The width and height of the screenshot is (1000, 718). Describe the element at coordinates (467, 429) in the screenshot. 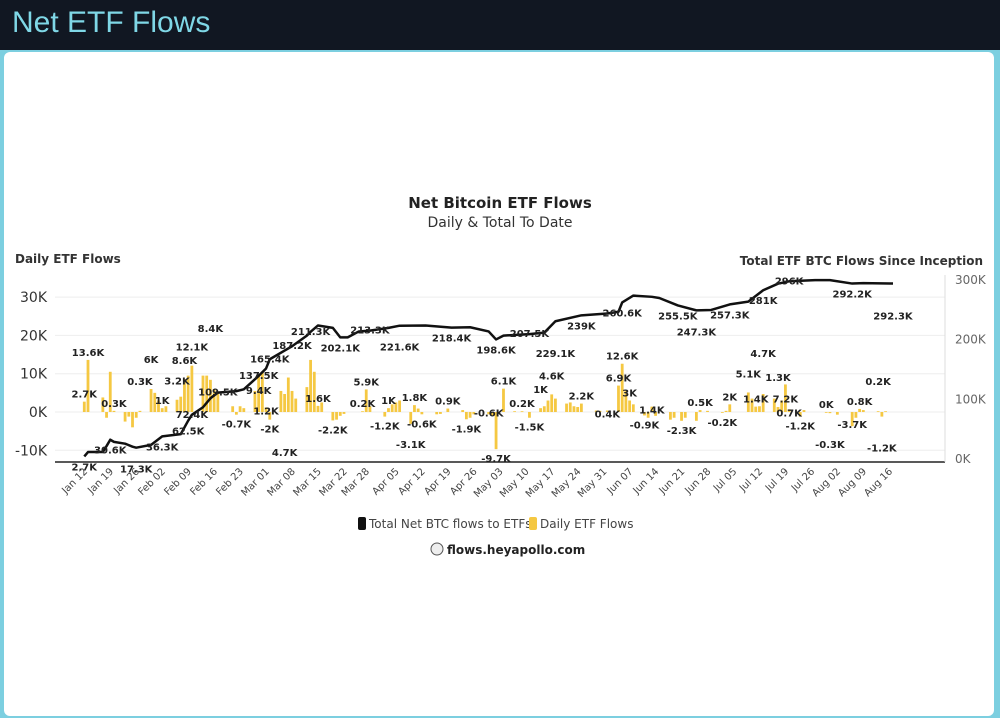

I see `daily-data-label: -1.9K` at that location.